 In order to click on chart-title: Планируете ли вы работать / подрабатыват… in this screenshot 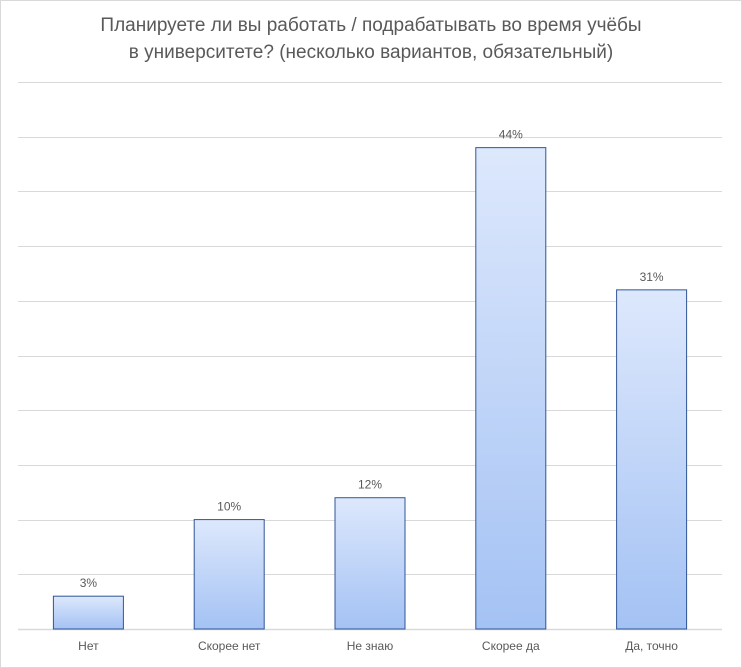, I will do `click(371, 39)`.